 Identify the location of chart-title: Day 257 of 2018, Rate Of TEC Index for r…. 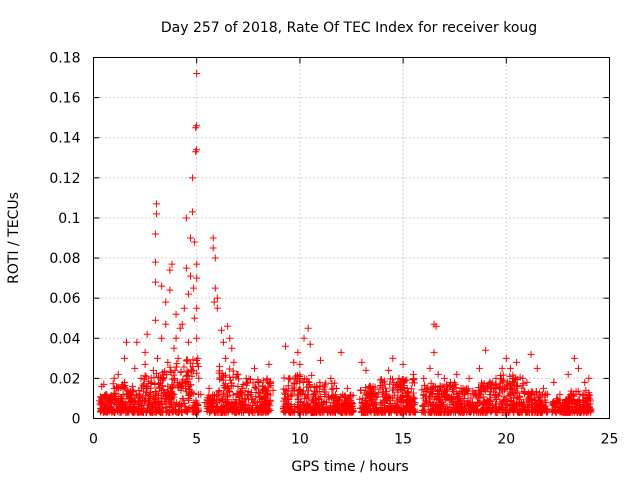
(349, 28).